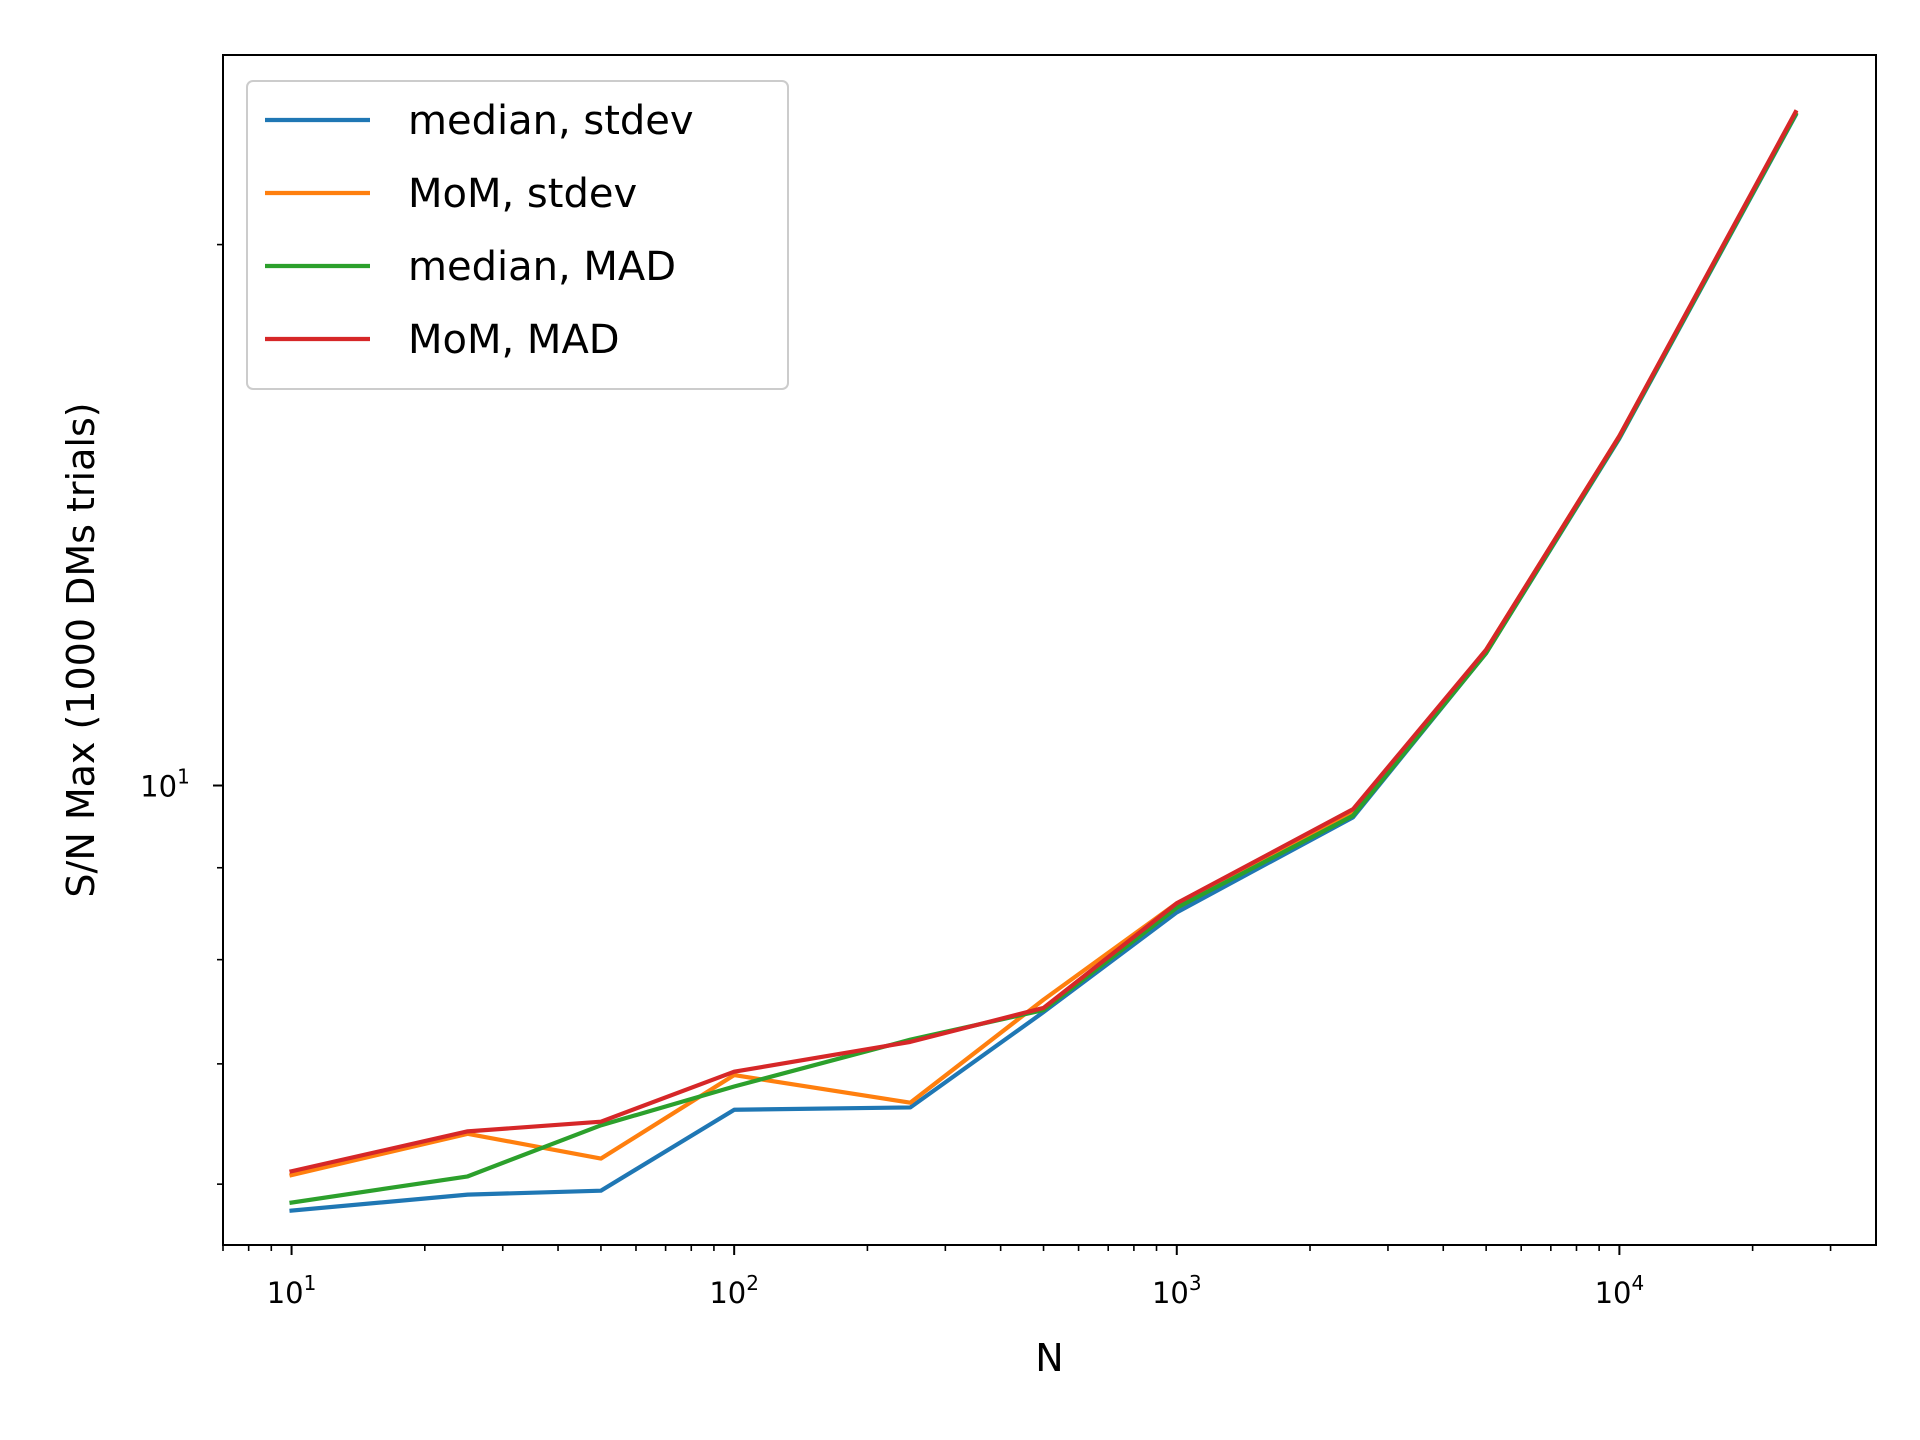  I want to click on legend-label: median, MAD, so click(542, 267).